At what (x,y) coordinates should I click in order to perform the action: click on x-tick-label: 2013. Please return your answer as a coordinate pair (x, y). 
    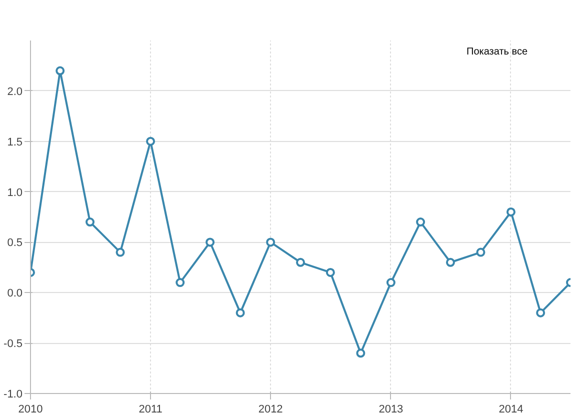
    Looking at the image, I should click on (391, 409).